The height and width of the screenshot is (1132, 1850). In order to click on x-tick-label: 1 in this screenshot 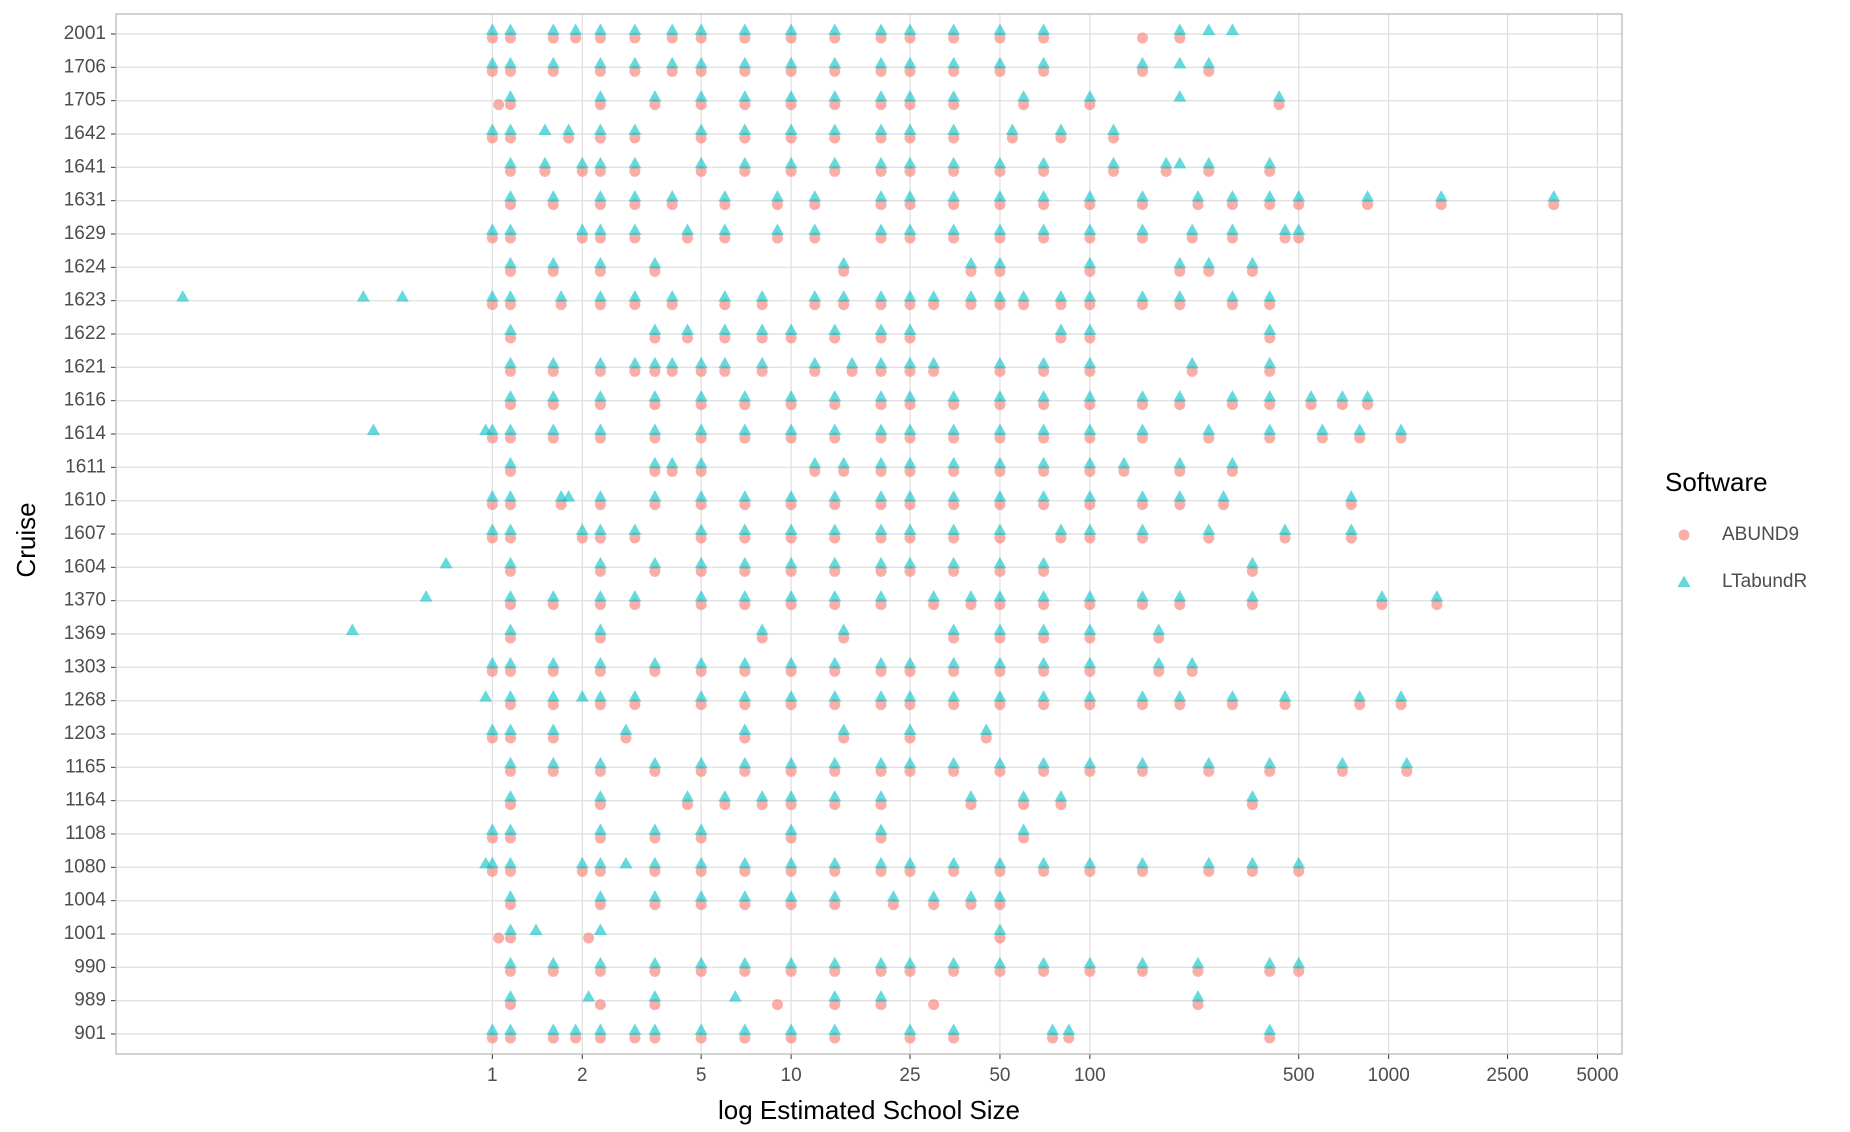, I will do `click(492, 1075)`.